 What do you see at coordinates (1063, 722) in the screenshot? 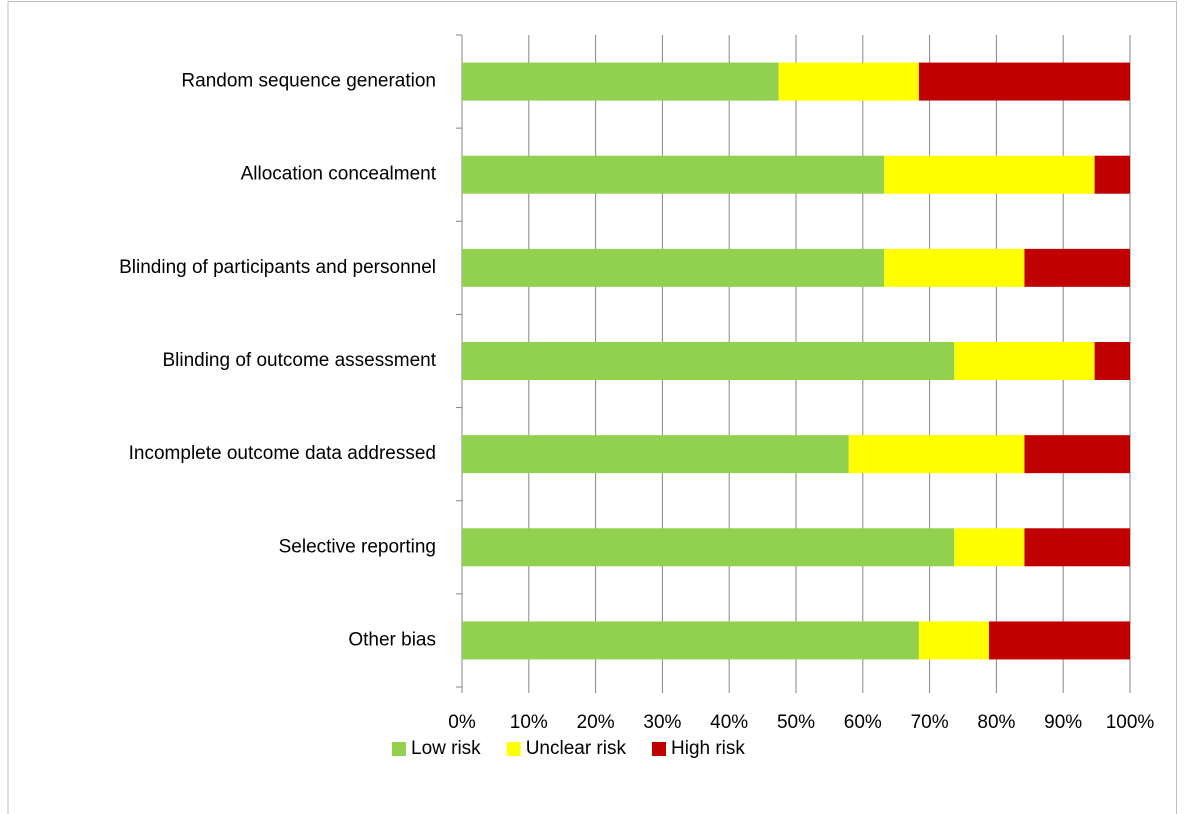
I see `x-tick-label: 90%` at bounding box center [1063, 722].